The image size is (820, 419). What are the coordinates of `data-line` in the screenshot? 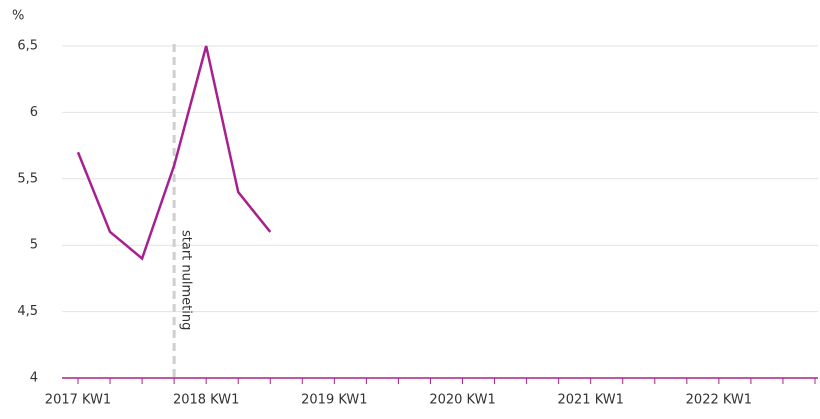 It's located at (174, 153).